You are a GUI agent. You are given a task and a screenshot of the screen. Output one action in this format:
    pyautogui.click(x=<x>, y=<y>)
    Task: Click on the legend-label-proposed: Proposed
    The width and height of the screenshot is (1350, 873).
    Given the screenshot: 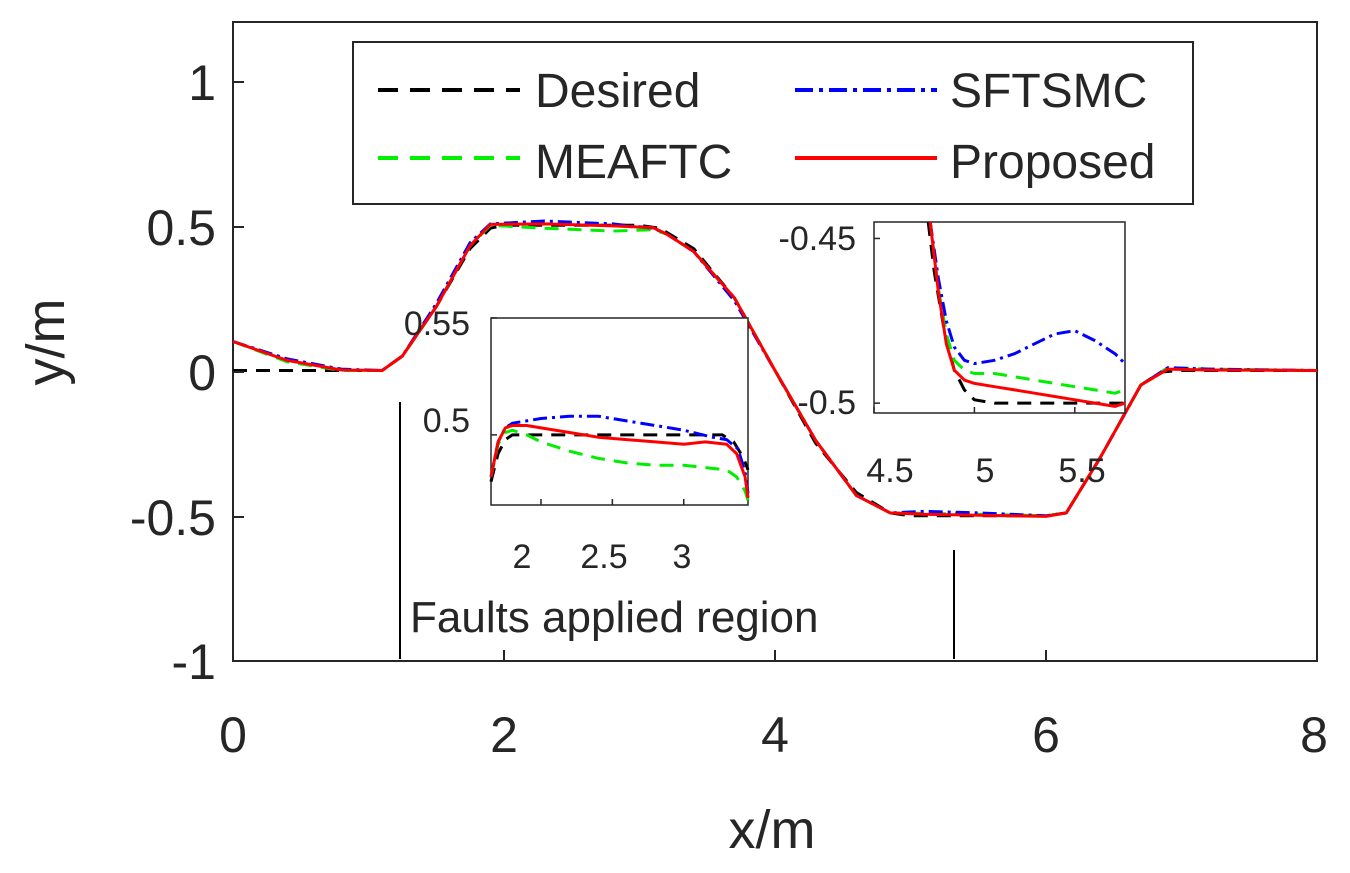 What is the action you would take?
    pyautogui.click(x=1052, y=162)
    